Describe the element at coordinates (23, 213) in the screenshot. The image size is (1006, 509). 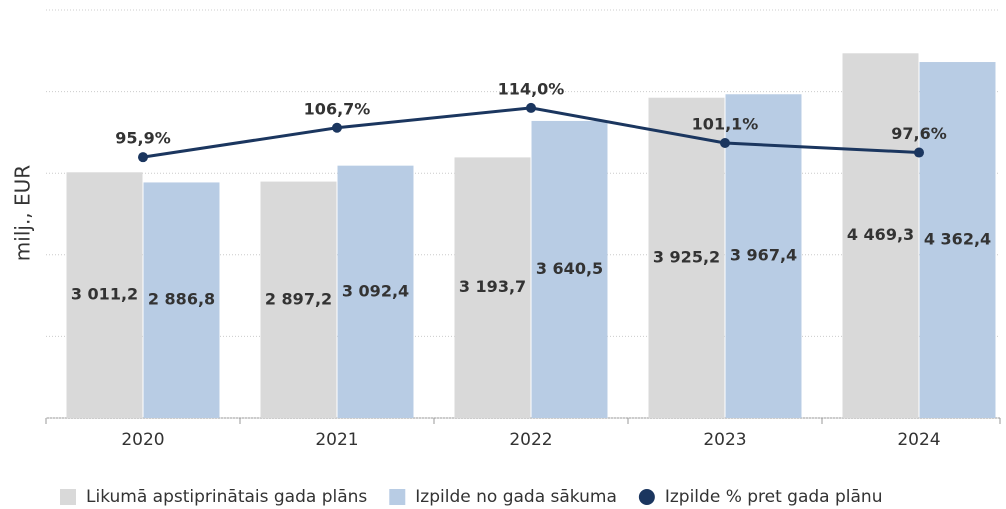
I see `y-axis-label: milj., EUR` at that location.